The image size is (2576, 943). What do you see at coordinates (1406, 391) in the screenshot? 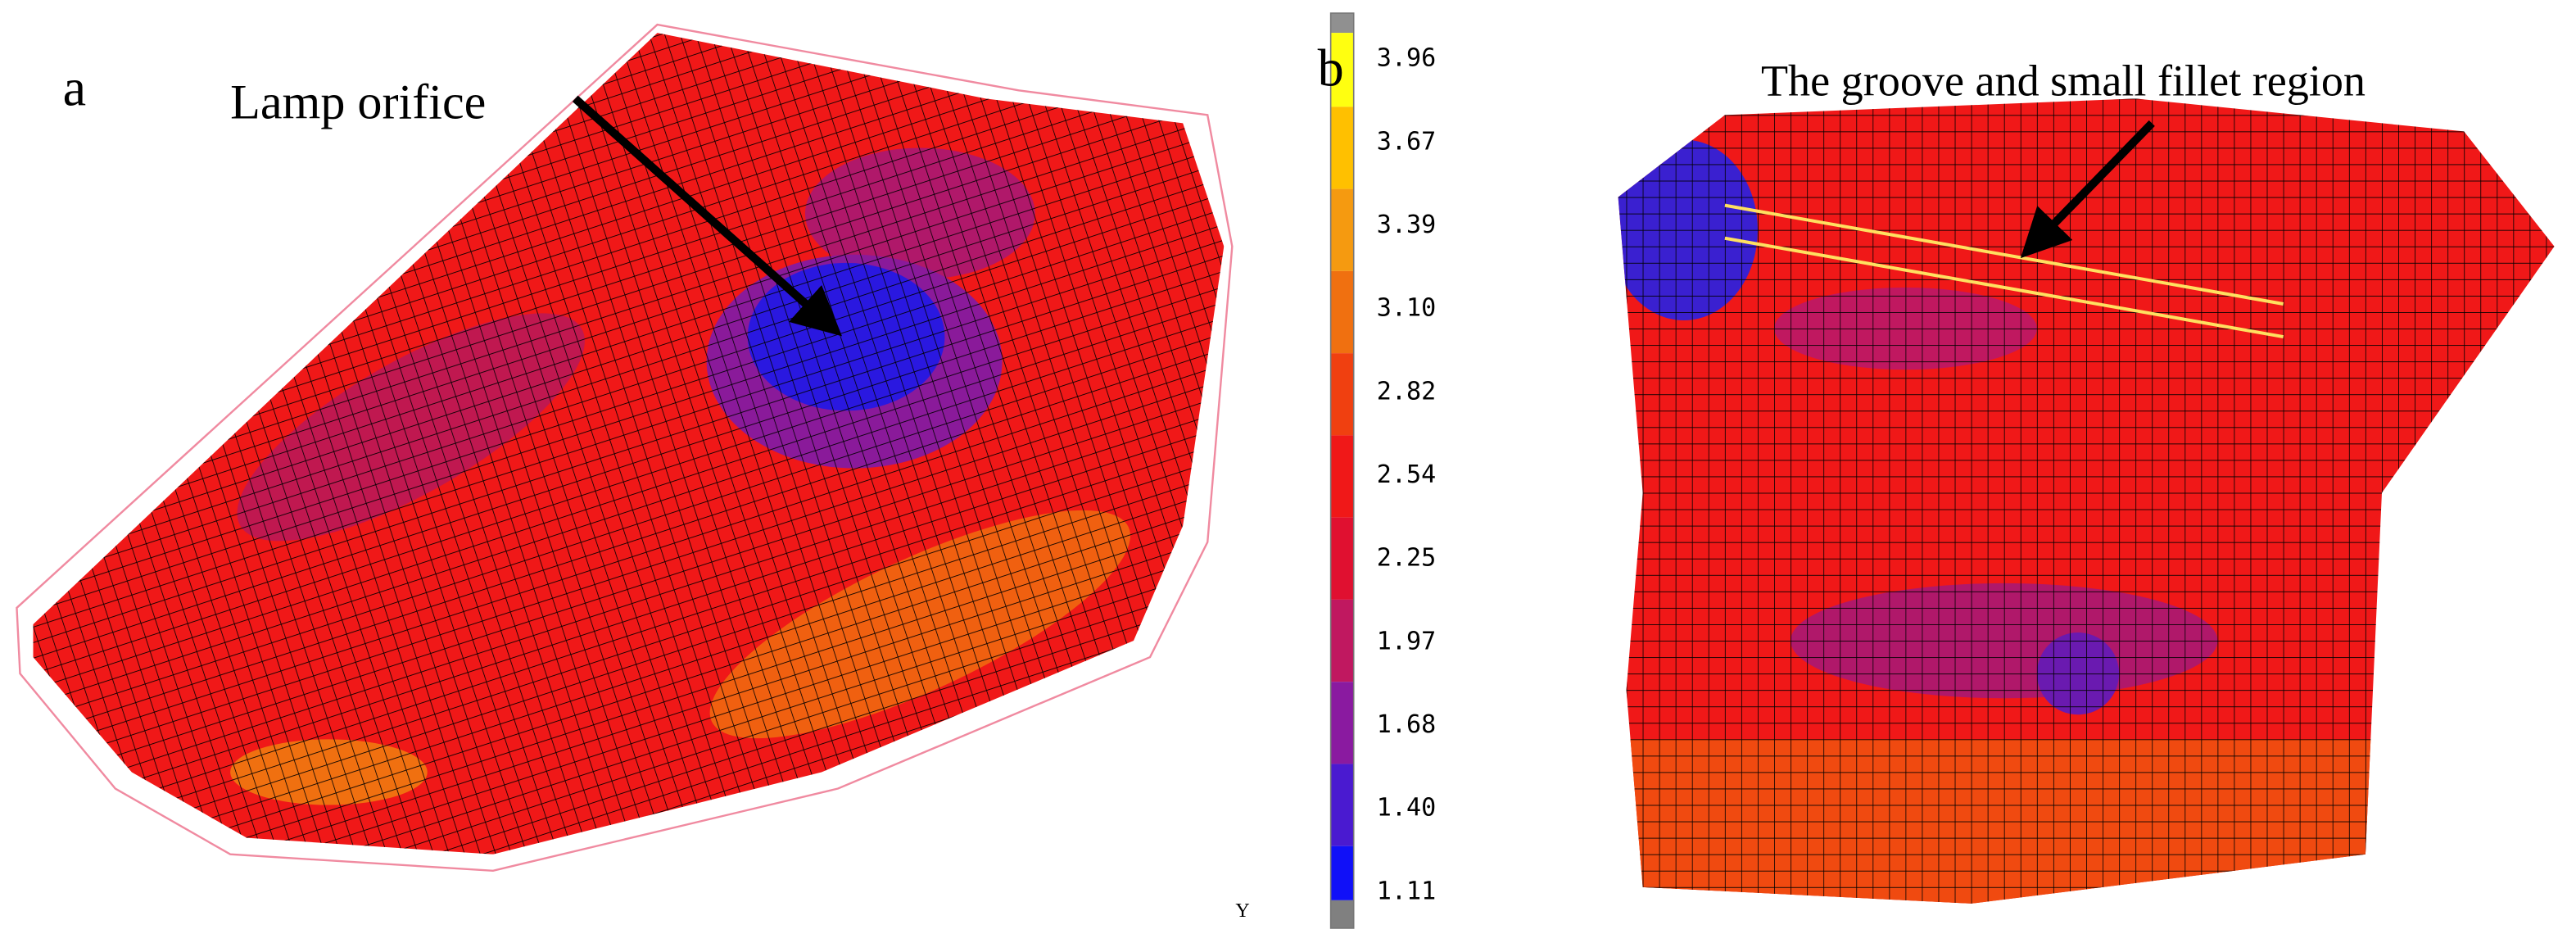
I see `colorbar-label: 2.82` at bounding box center [1406, 391].